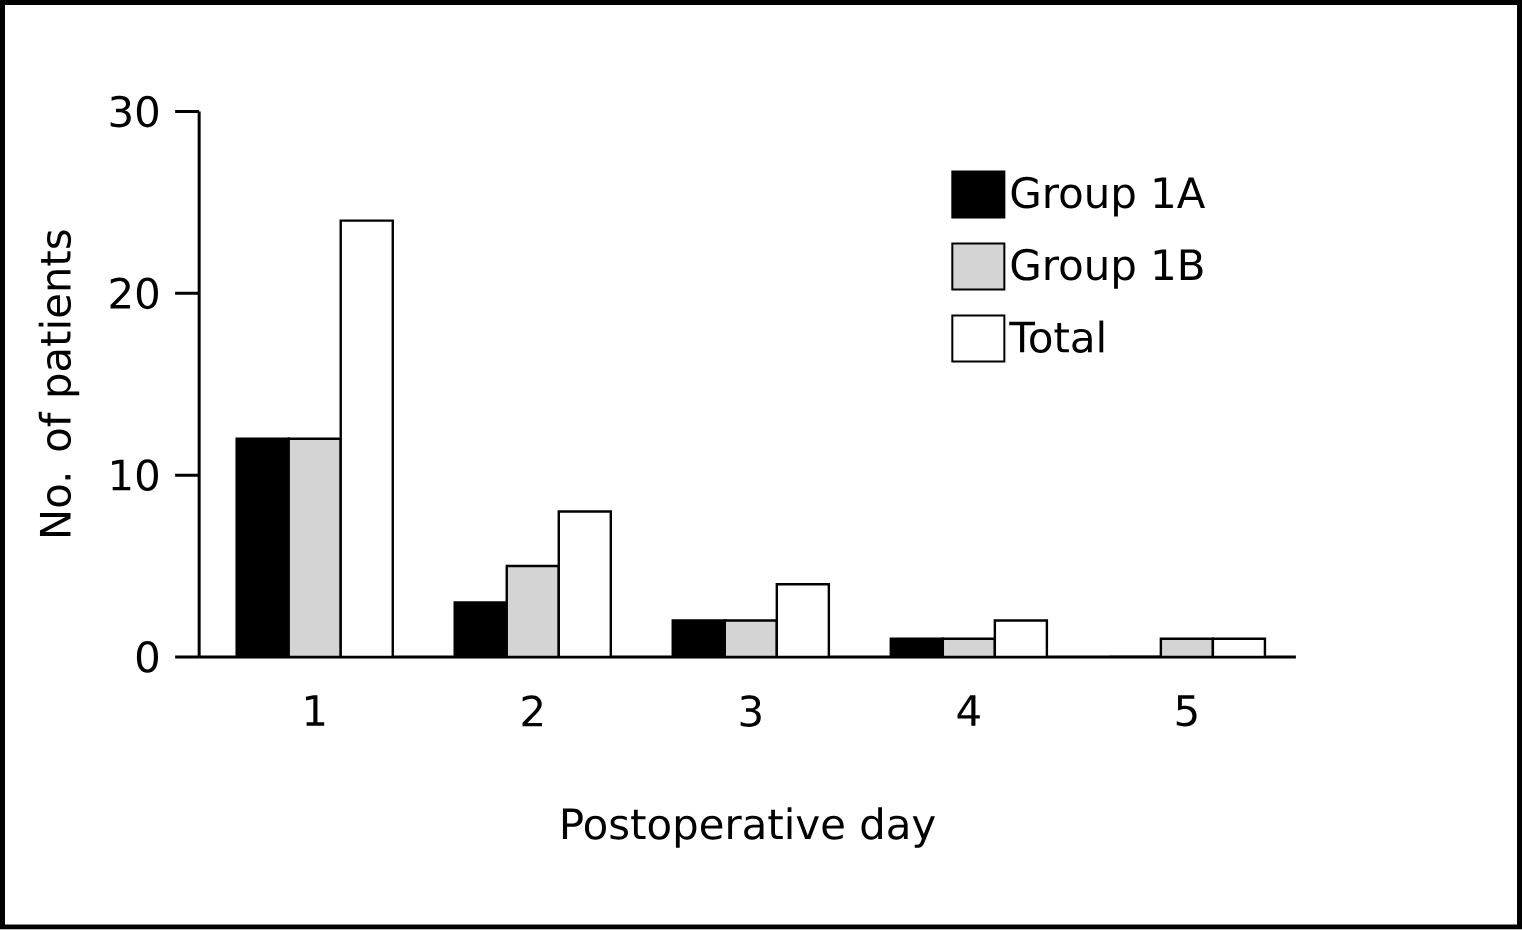 The width and height of the screenshot is (1522, 930). I want to click on y-tick-label: 30, so click(134, 111).